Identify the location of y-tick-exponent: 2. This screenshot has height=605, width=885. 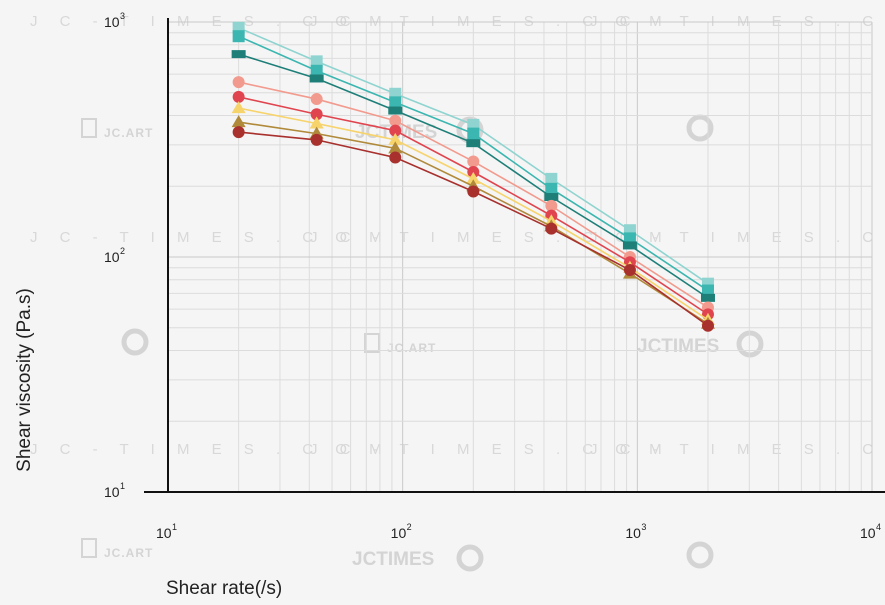
(122, 251).